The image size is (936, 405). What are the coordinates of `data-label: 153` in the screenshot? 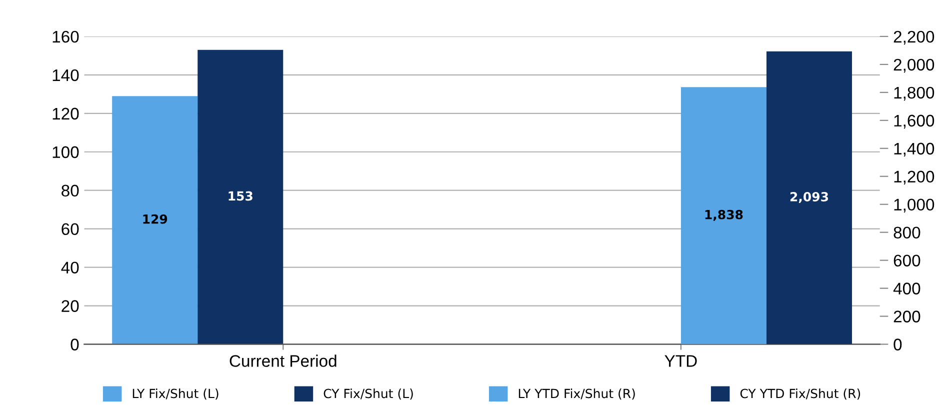 It's located at (240, 196).